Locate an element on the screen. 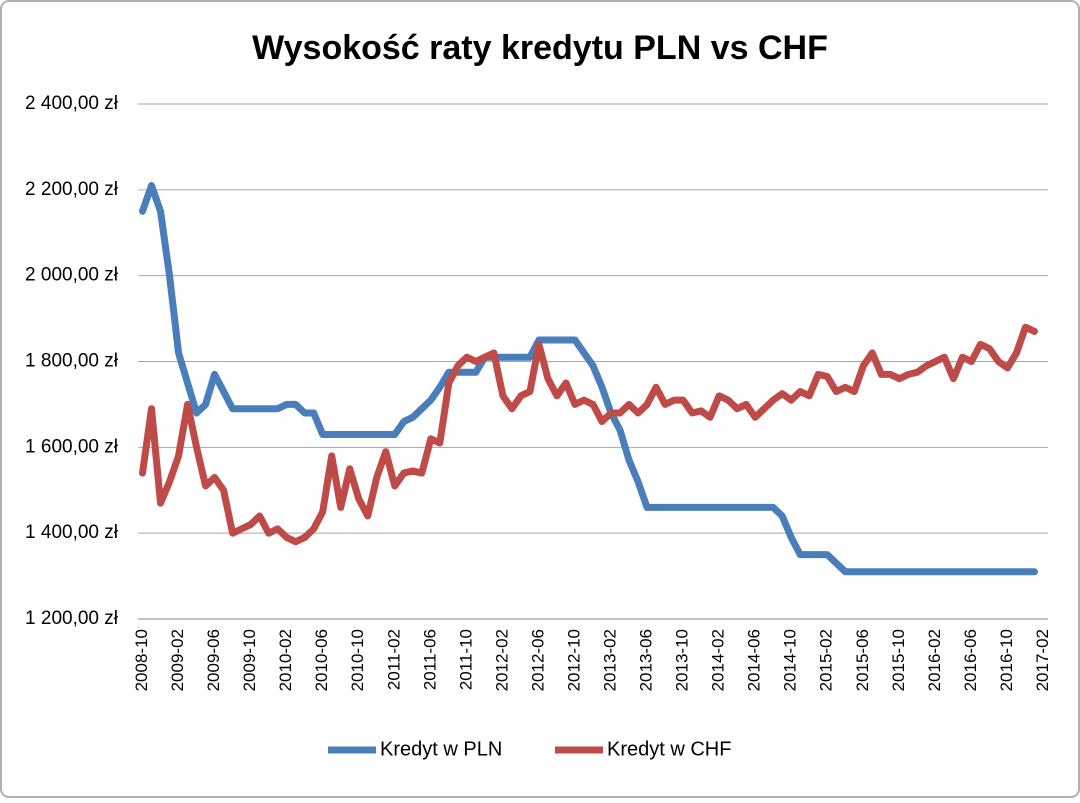  x-tick-label: 2014-06 is located at coordinates (754, 660).